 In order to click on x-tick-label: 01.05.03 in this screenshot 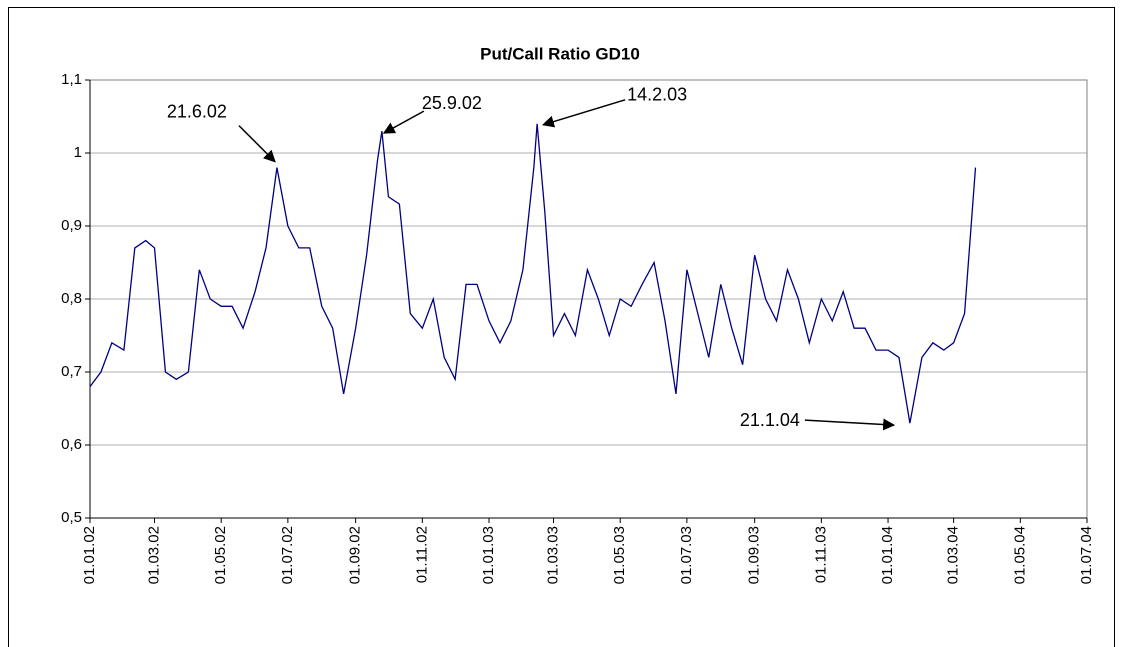, I will do `click(619, 555)`.